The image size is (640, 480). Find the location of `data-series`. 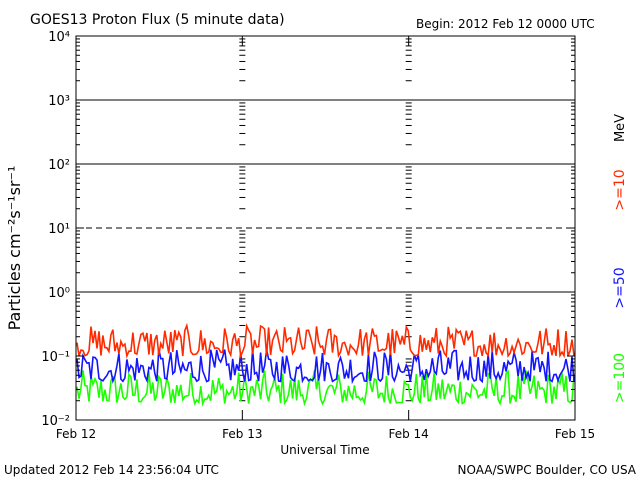

data-series is located at coordinates (325, 364).